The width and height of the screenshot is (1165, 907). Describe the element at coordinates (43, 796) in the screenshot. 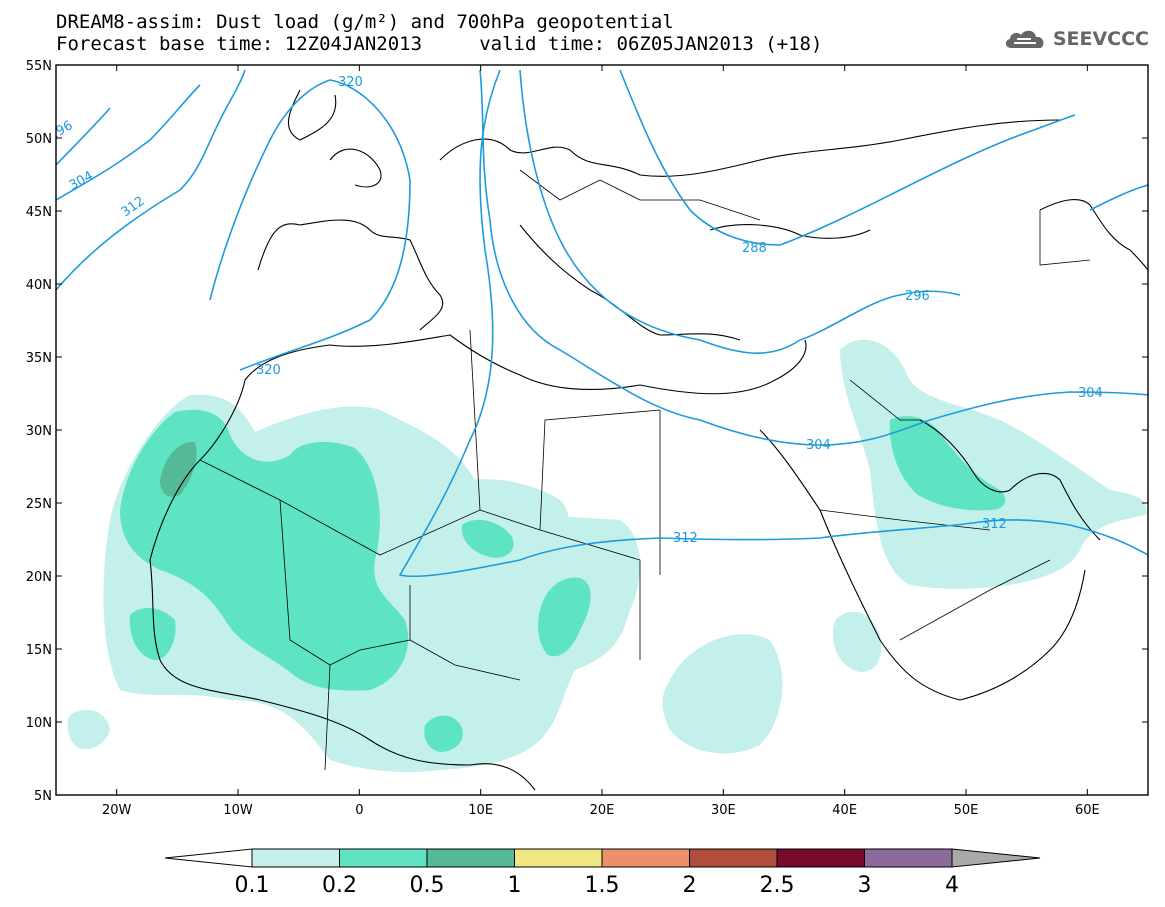

I see `lat-tick-label: 5N` at that location.